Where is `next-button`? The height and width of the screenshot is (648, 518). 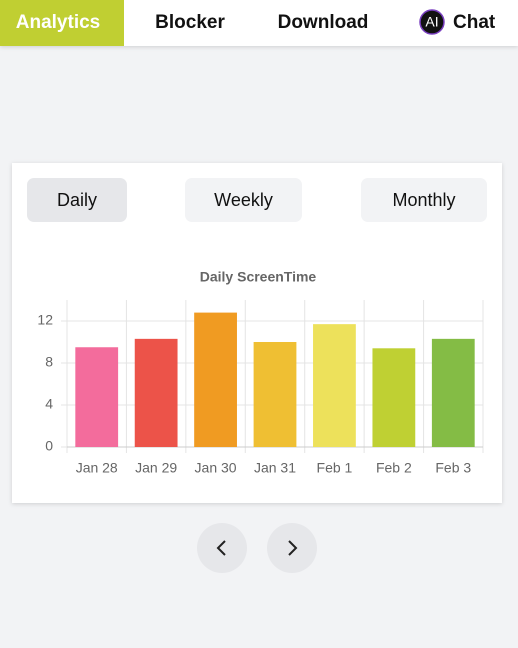
next-button is located at coordinates (292, 548).